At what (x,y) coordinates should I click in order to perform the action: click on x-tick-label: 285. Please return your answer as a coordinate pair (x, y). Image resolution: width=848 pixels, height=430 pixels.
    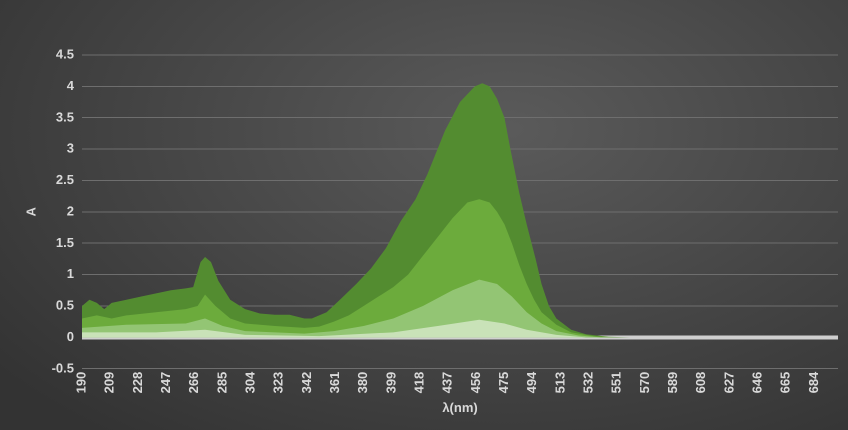
    Looking at the image, I should click on (222, 383).